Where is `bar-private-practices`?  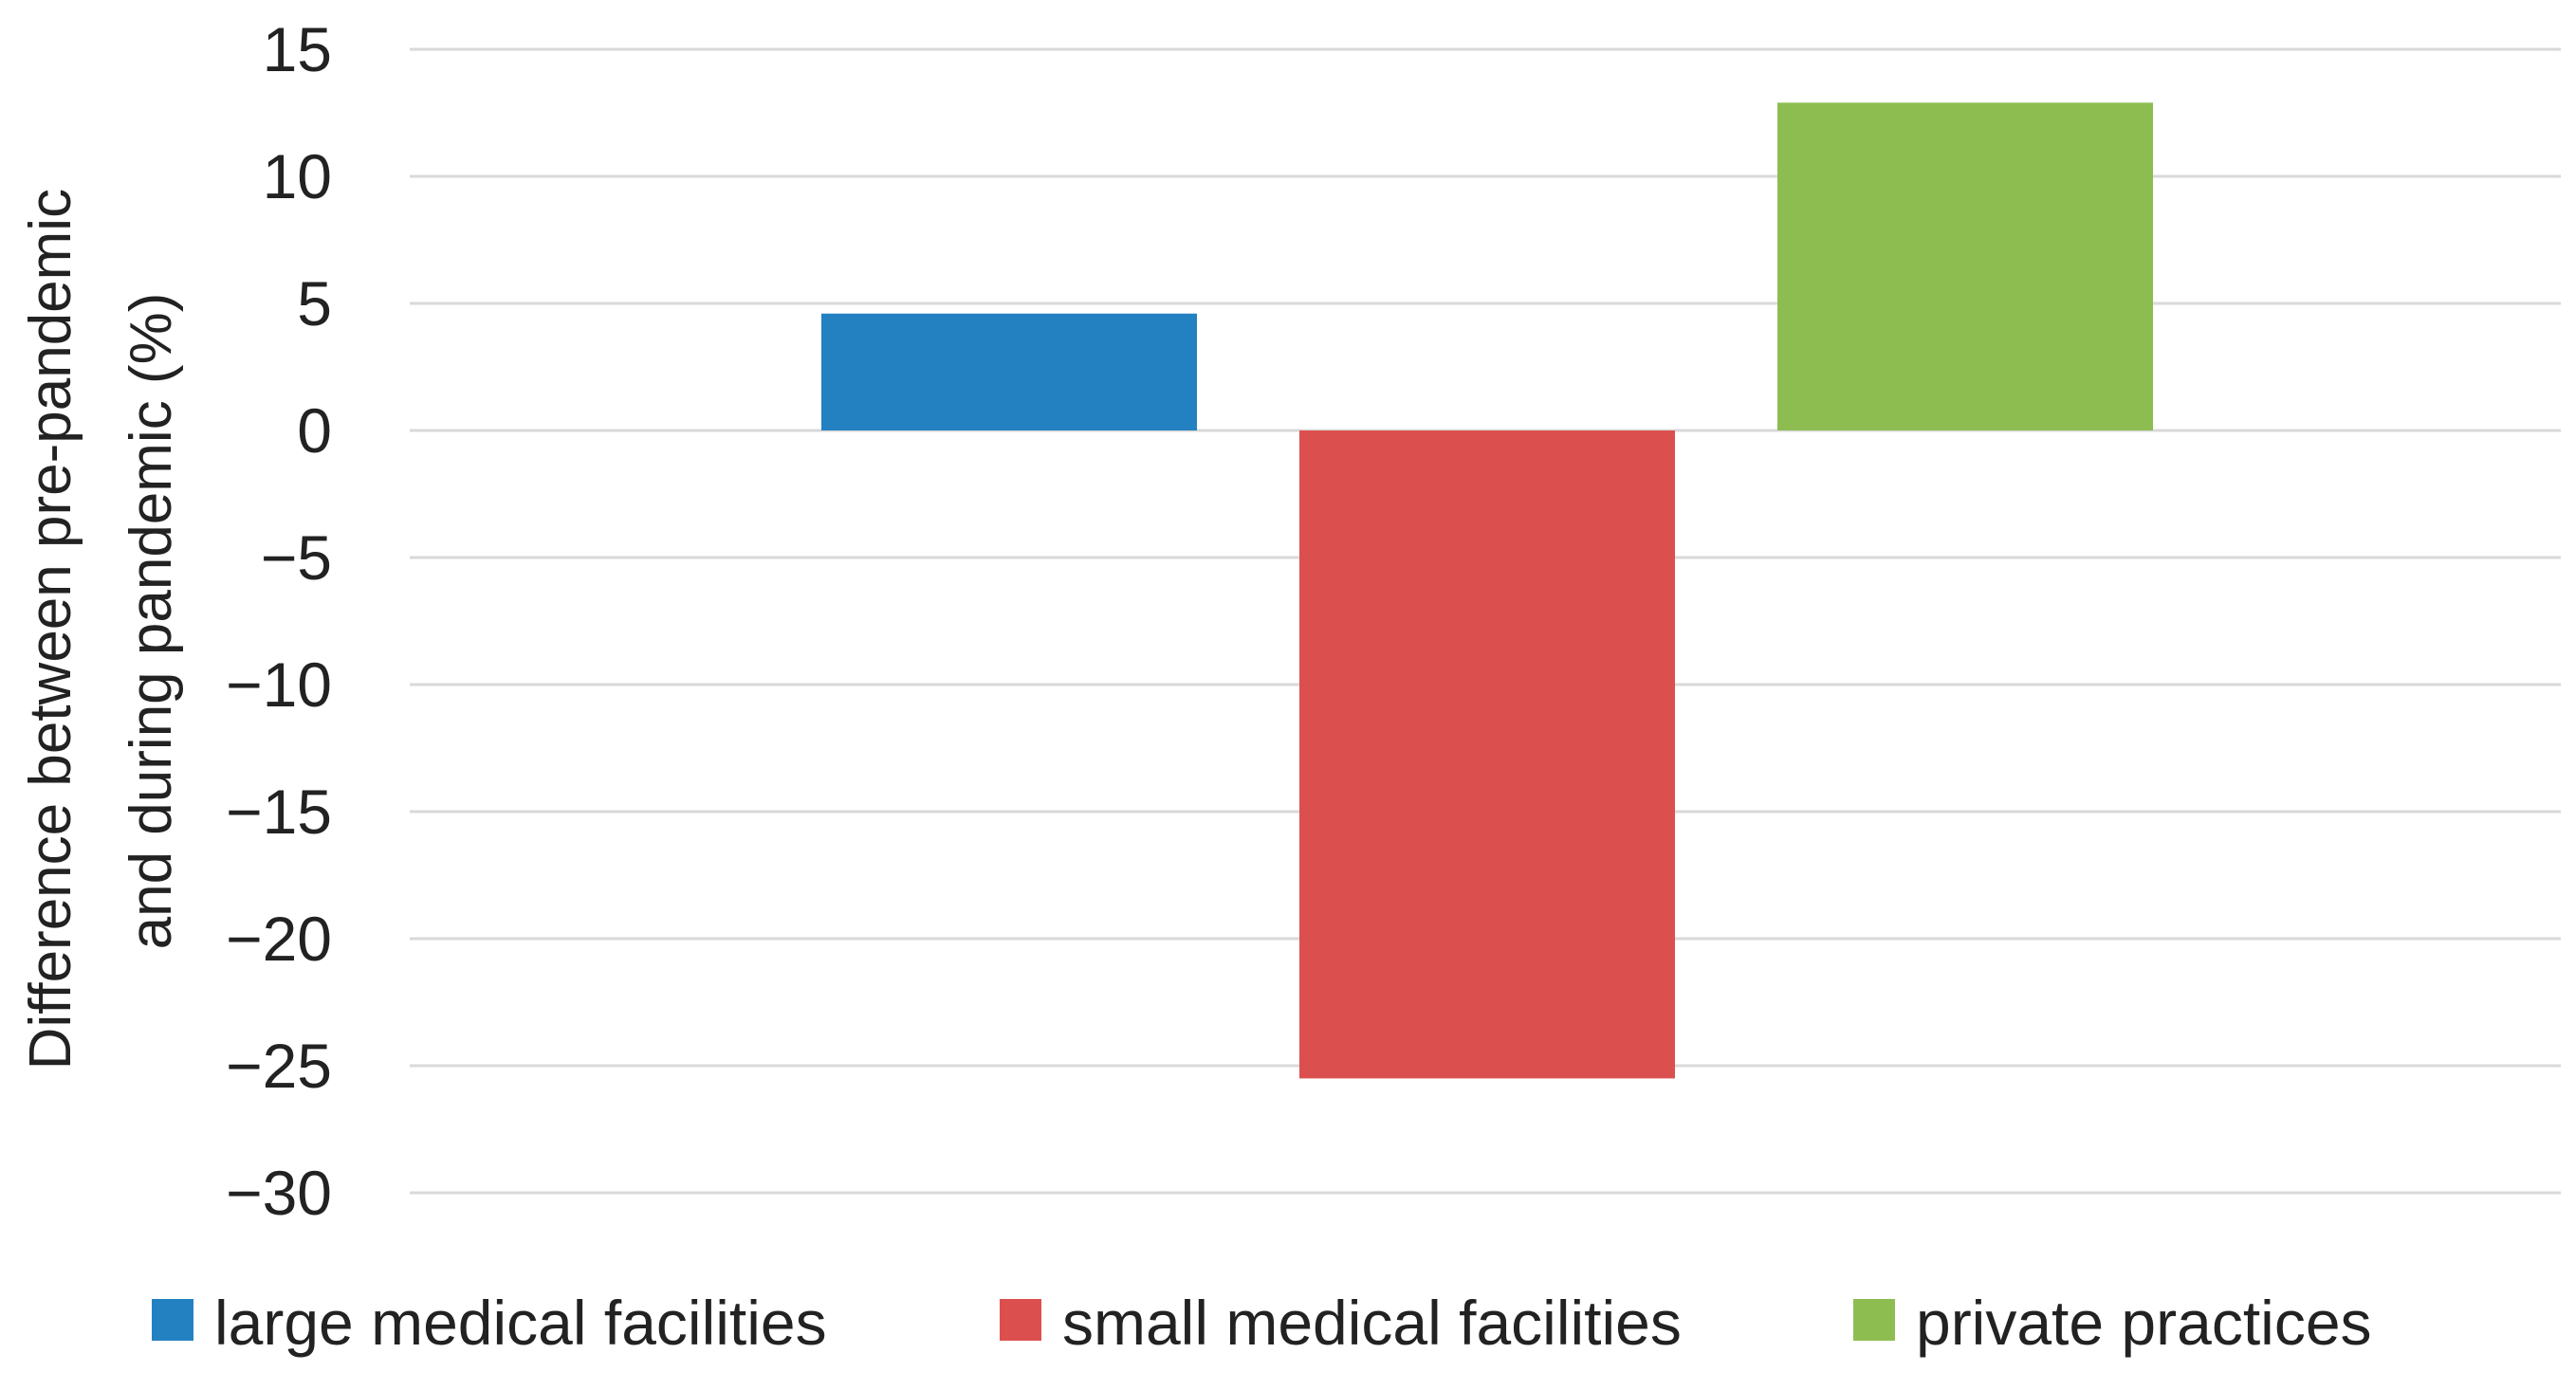 bar-private-practices is located at coordinates (1965, 266).